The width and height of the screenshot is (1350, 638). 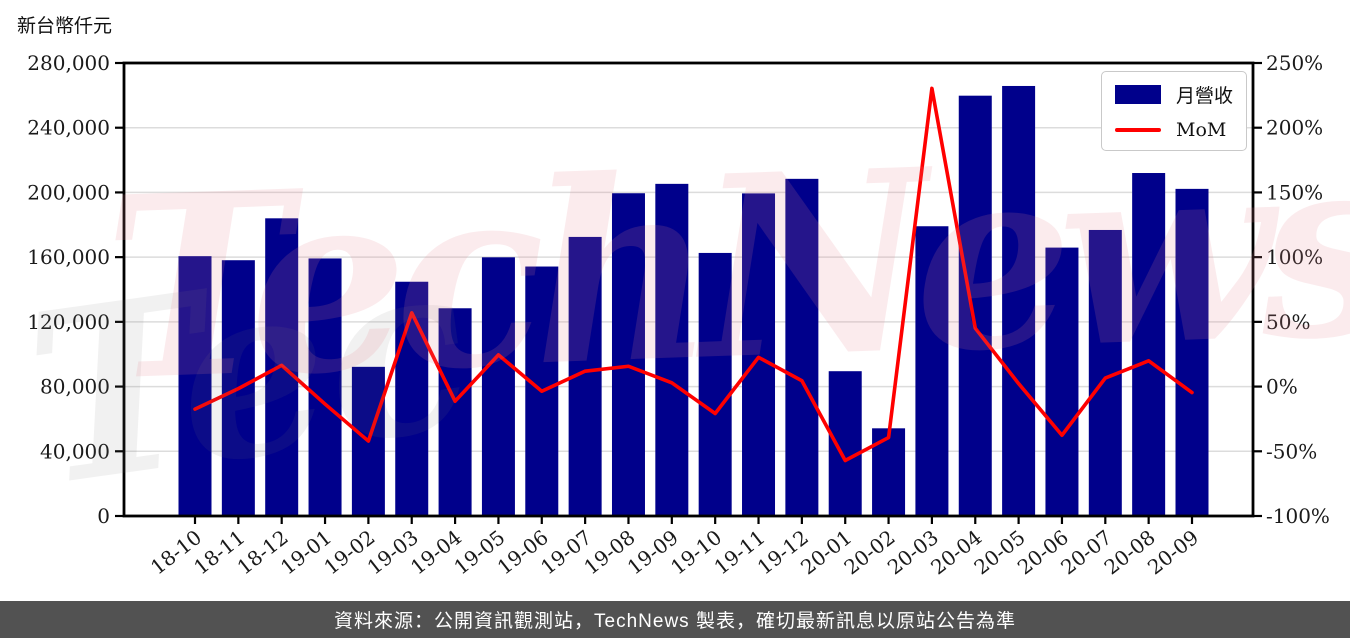 I want to click on svg-text: 240,000, so click(x=68, y=128).